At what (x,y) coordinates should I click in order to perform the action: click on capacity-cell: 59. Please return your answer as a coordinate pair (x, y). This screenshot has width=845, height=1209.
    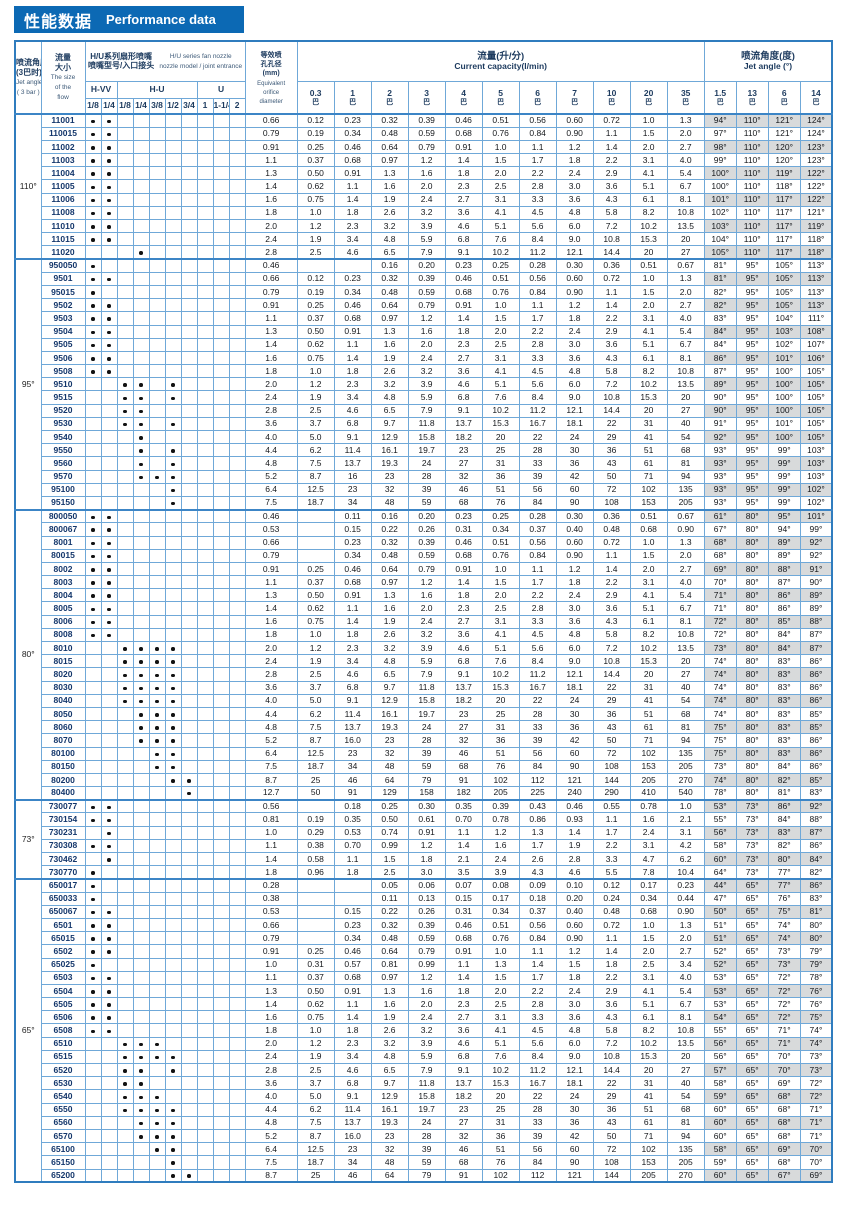
    Looking at the image, I should click on (426, 1162).